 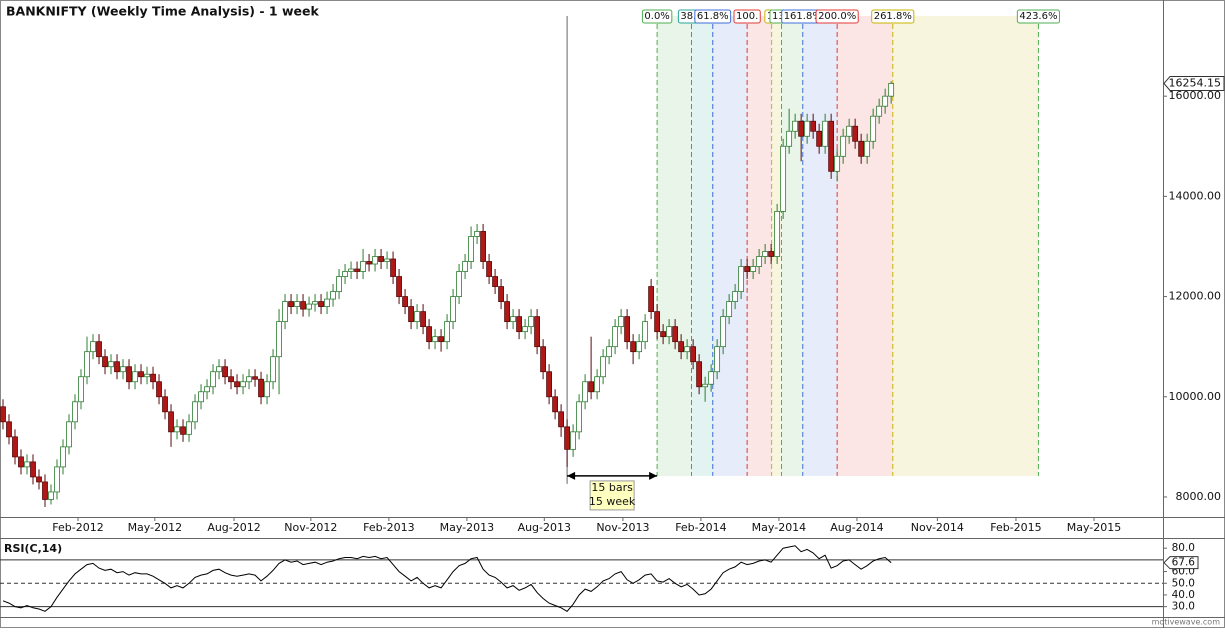 What do you see at coordinates (779, 527) in the screenshot?
I see `x-tick-label: May-2014` at bounding box center [779, 527].